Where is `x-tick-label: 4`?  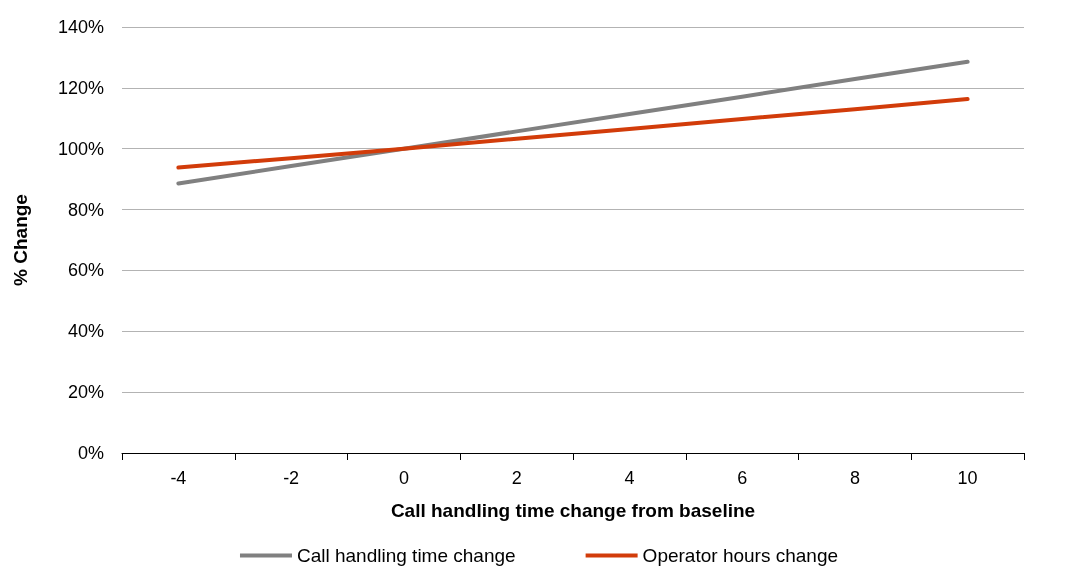 x-tick-label: 4 is located at coordinates (629, 478).